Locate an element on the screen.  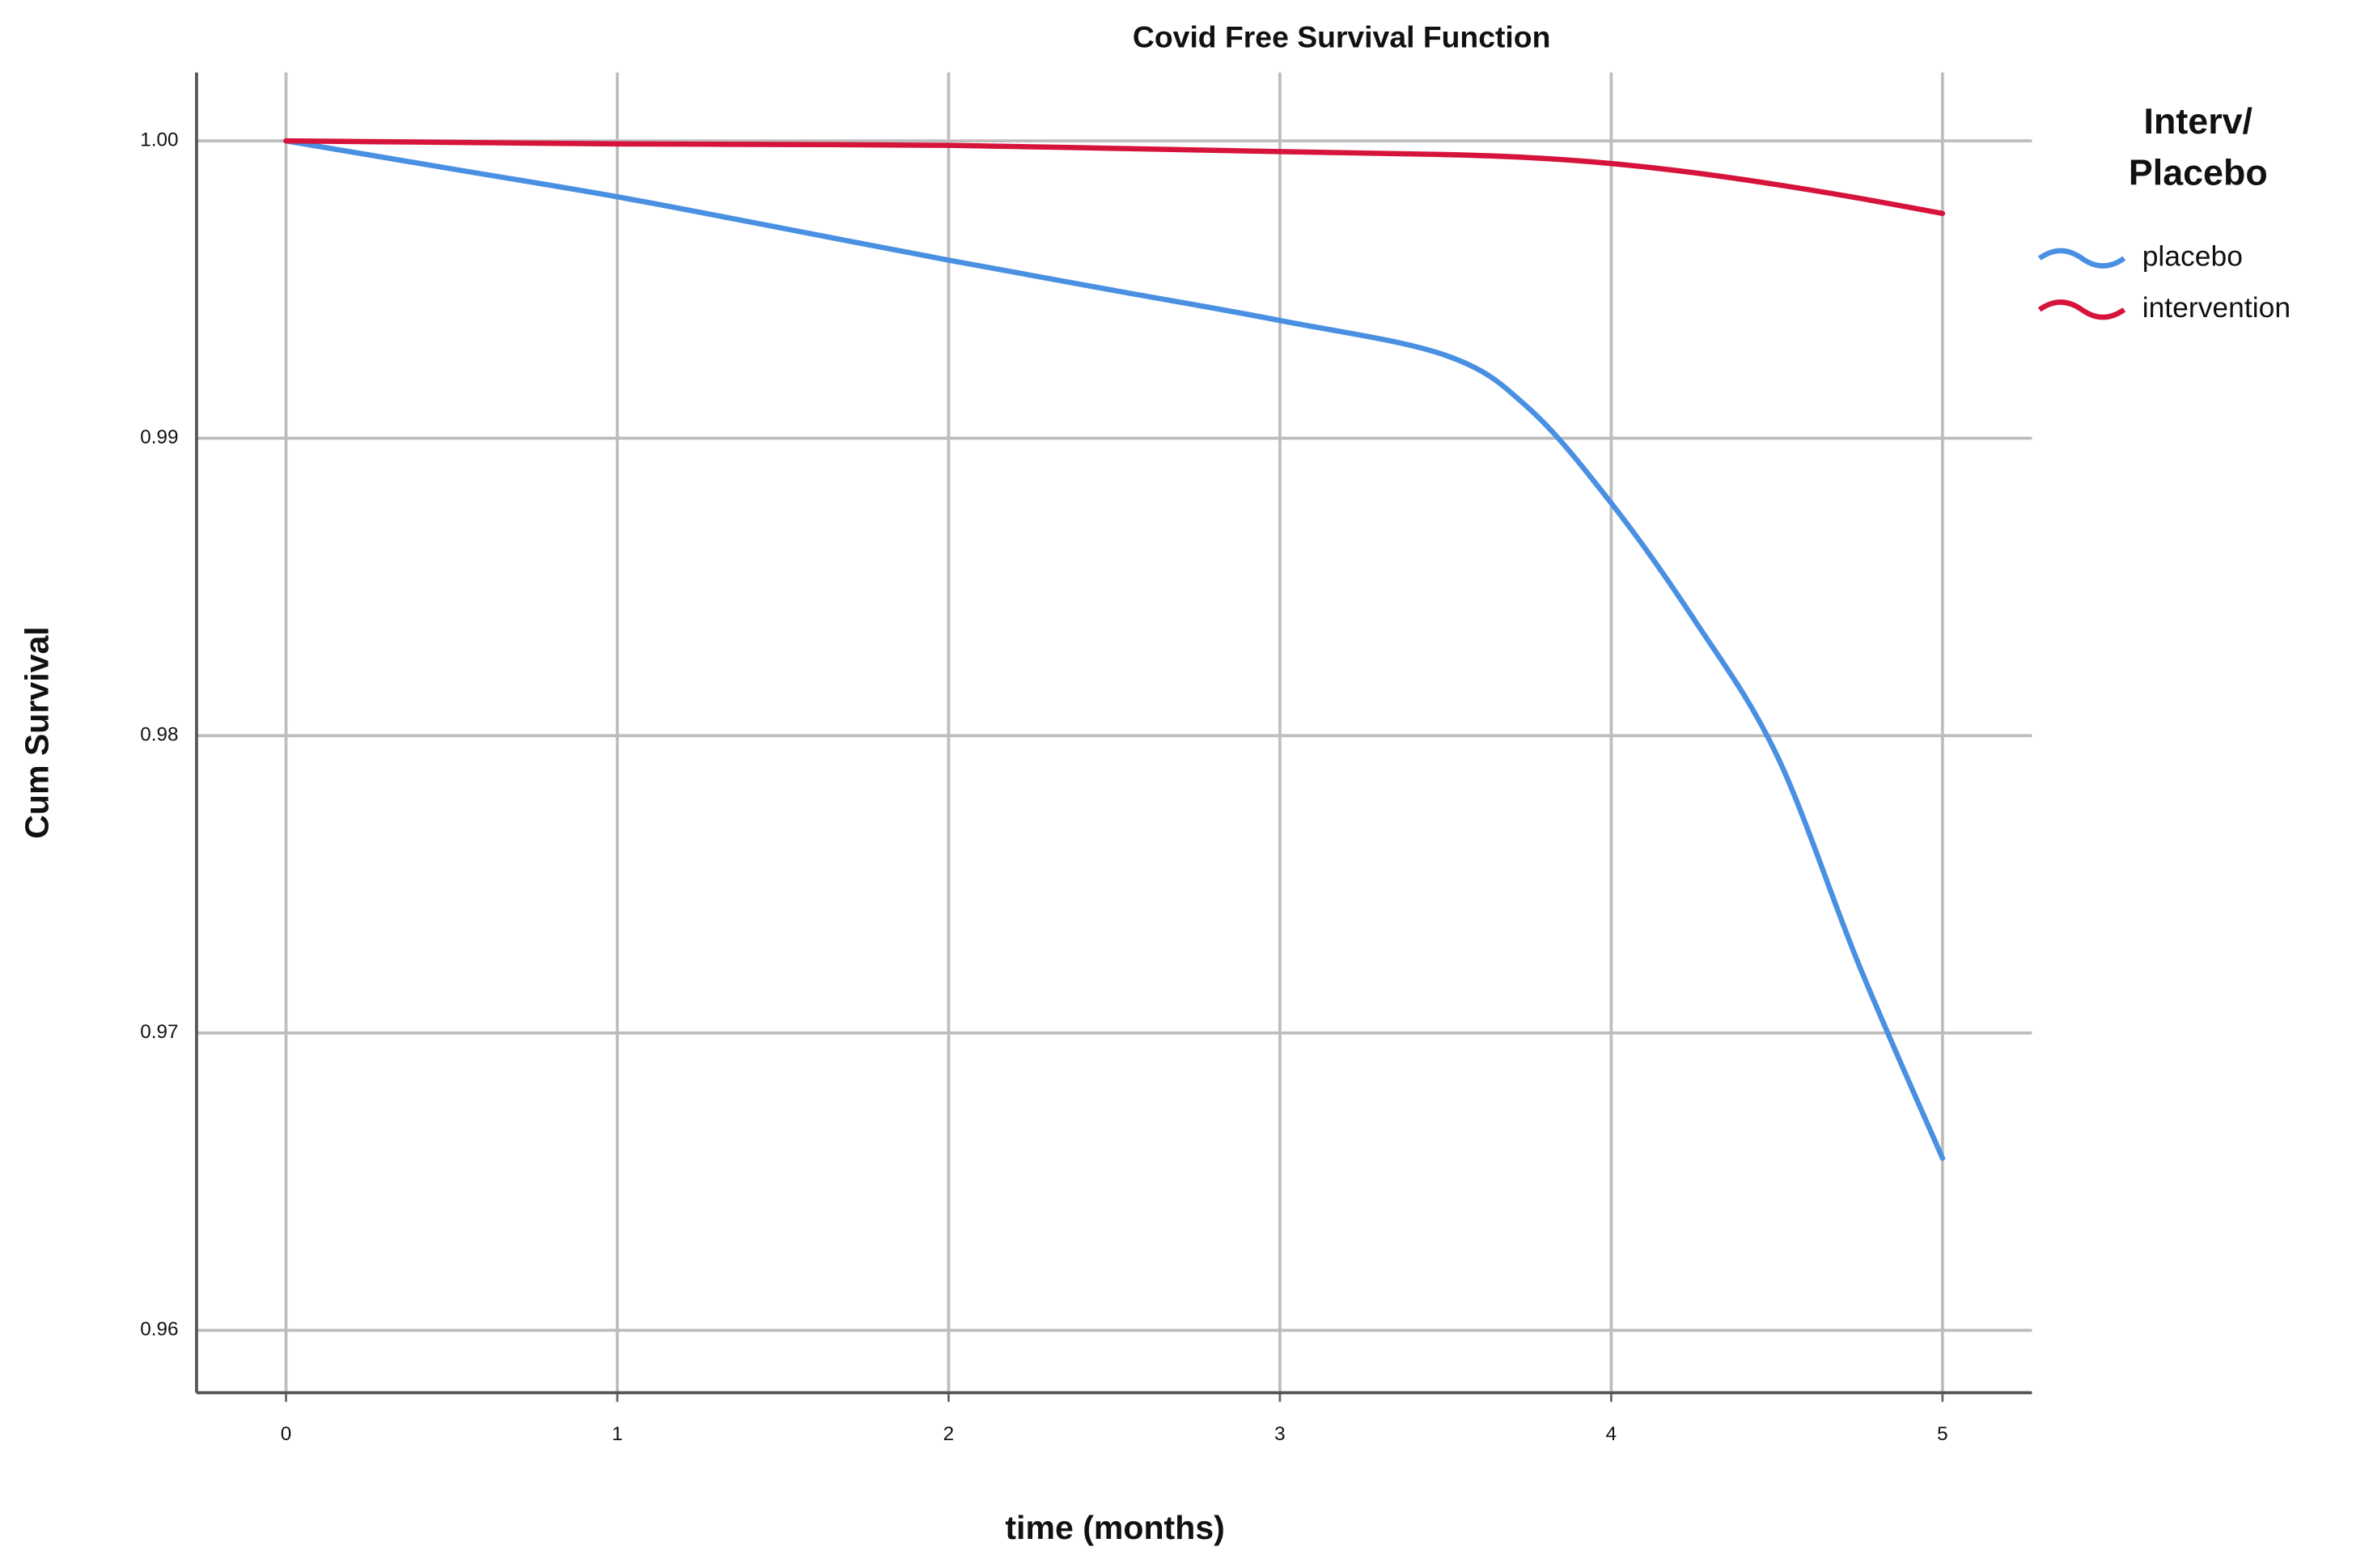
y-tick-label: 0.98 is located at coordinates (159, 735).